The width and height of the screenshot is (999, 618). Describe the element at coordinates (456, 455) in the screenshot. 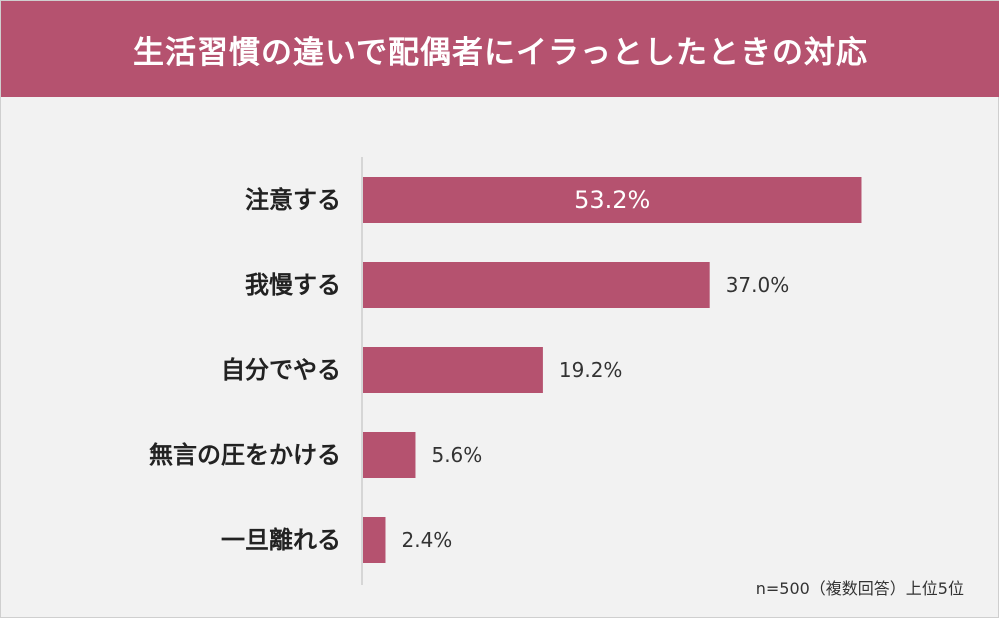

I see `value-label: 5.6%` at that location.